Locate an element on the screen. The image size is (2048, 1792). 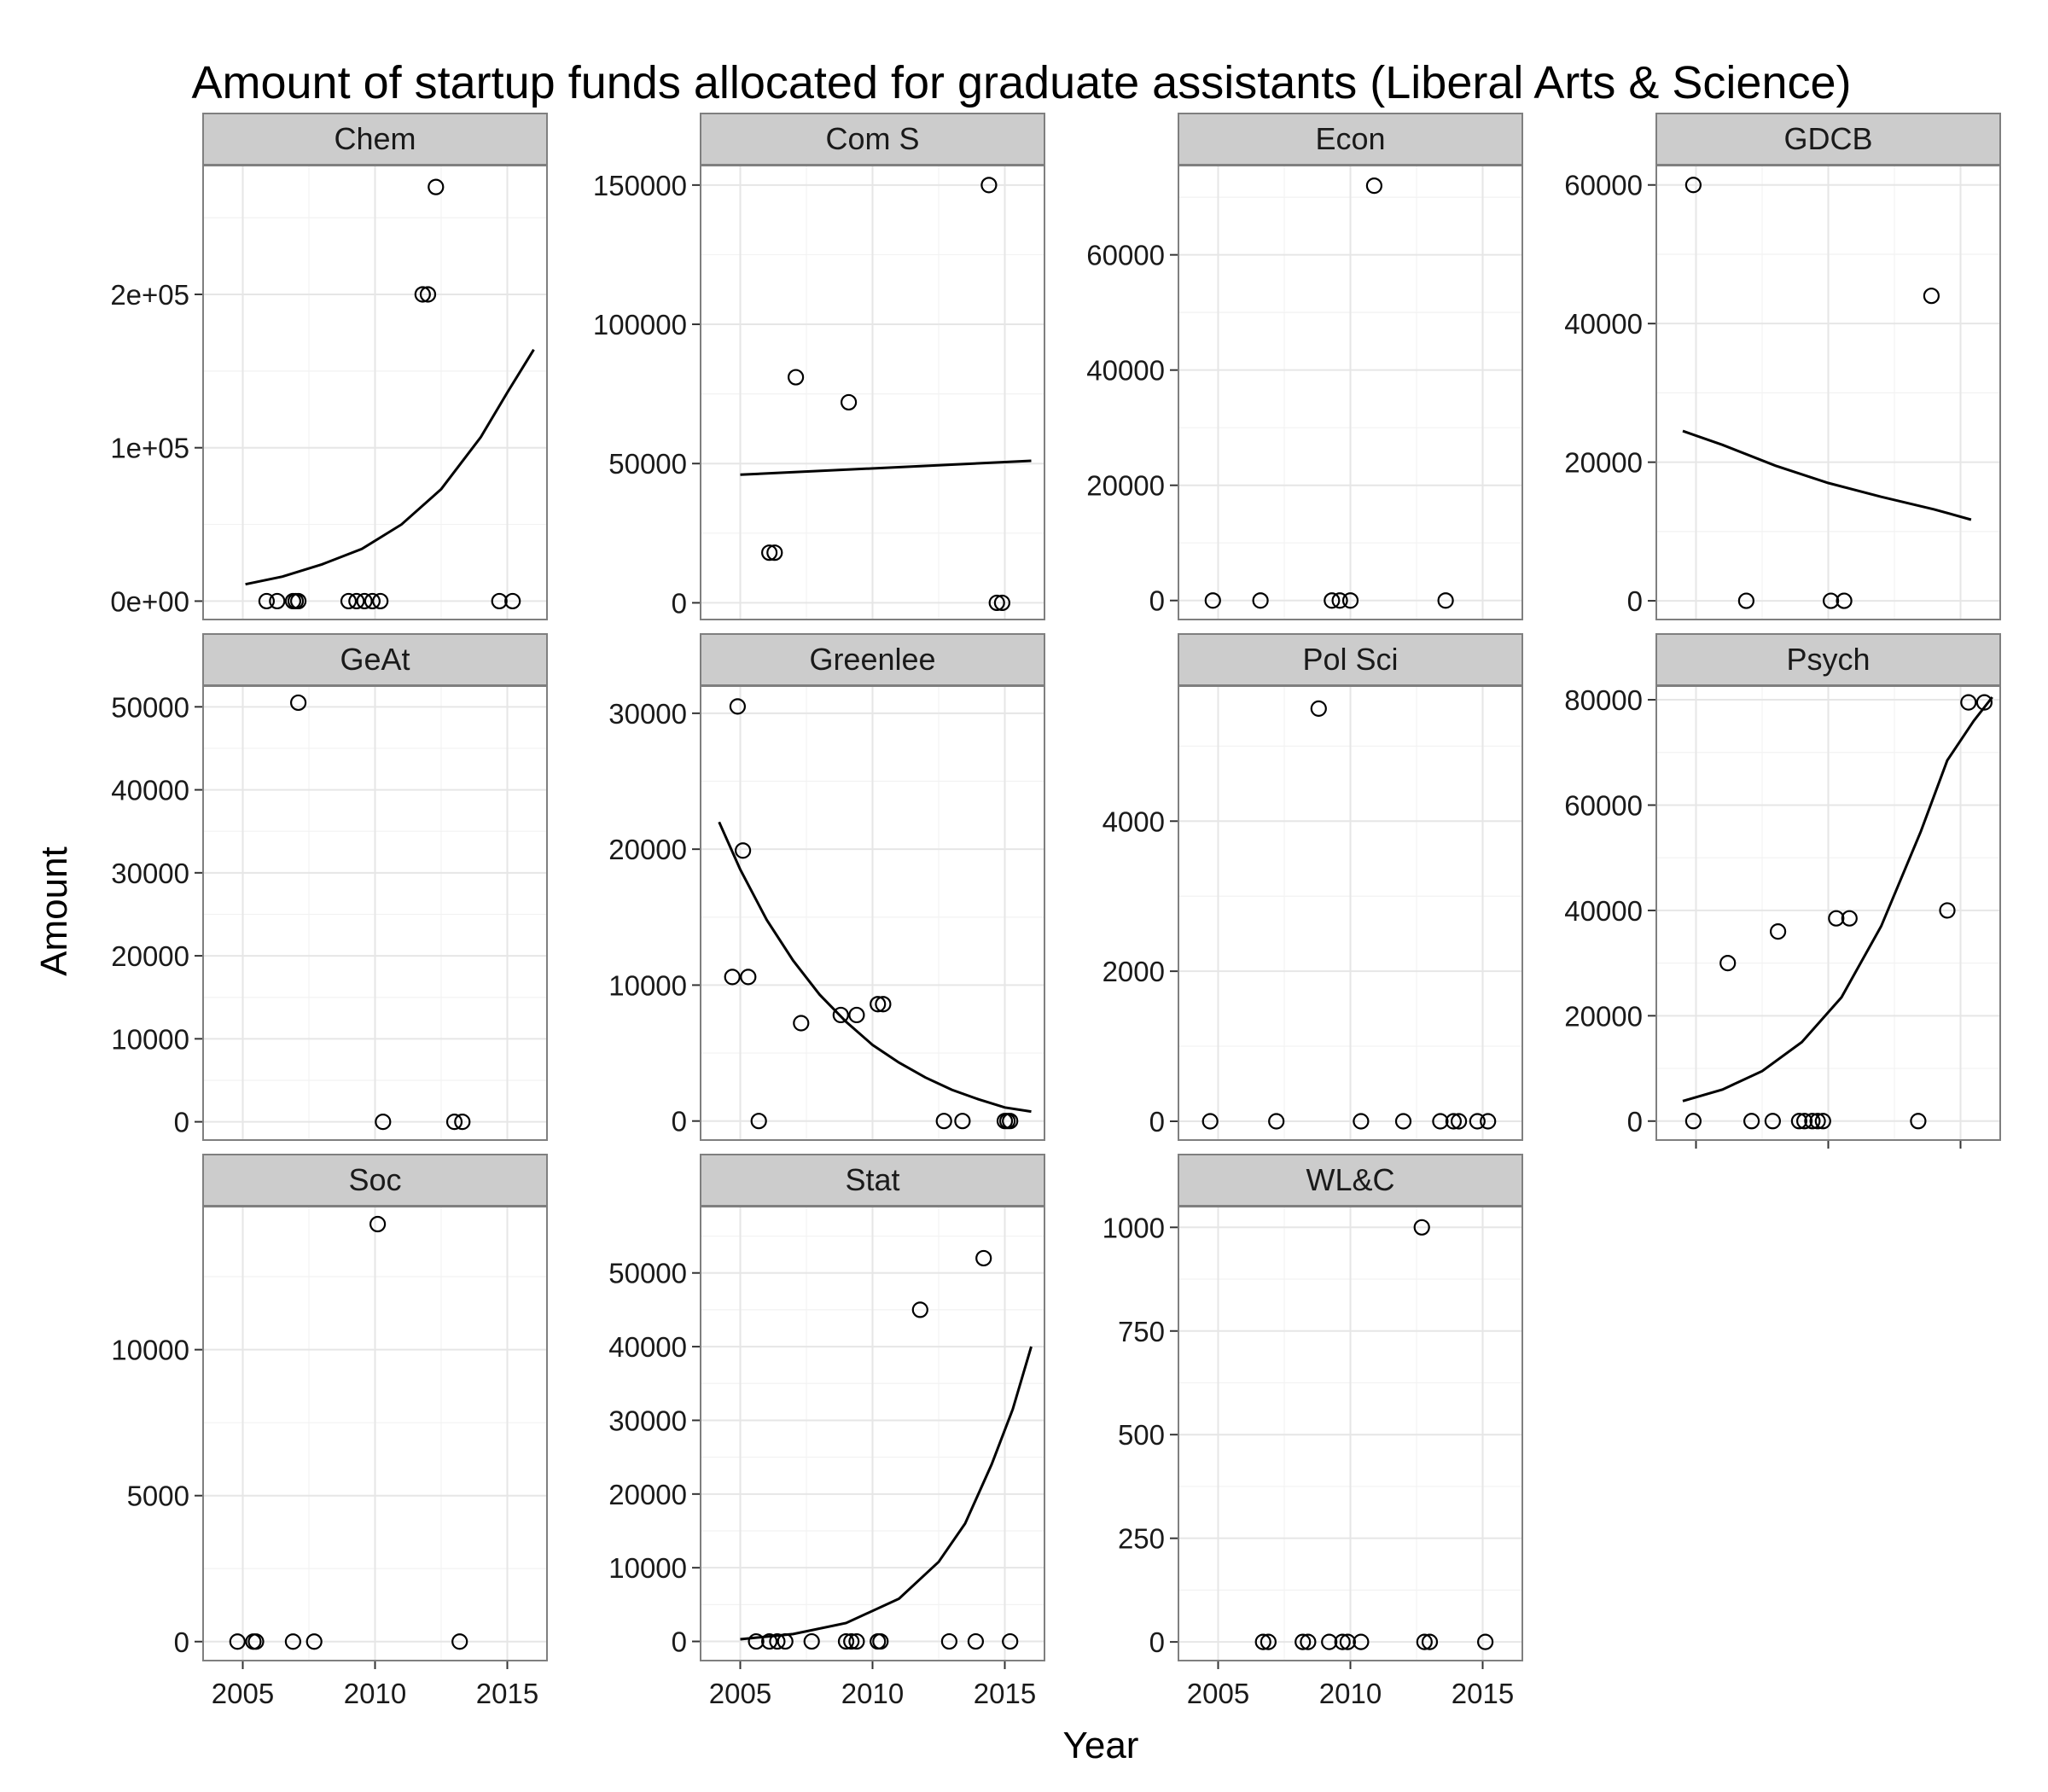
x-axis-title: Year is located at coordinates (1101, 1745).